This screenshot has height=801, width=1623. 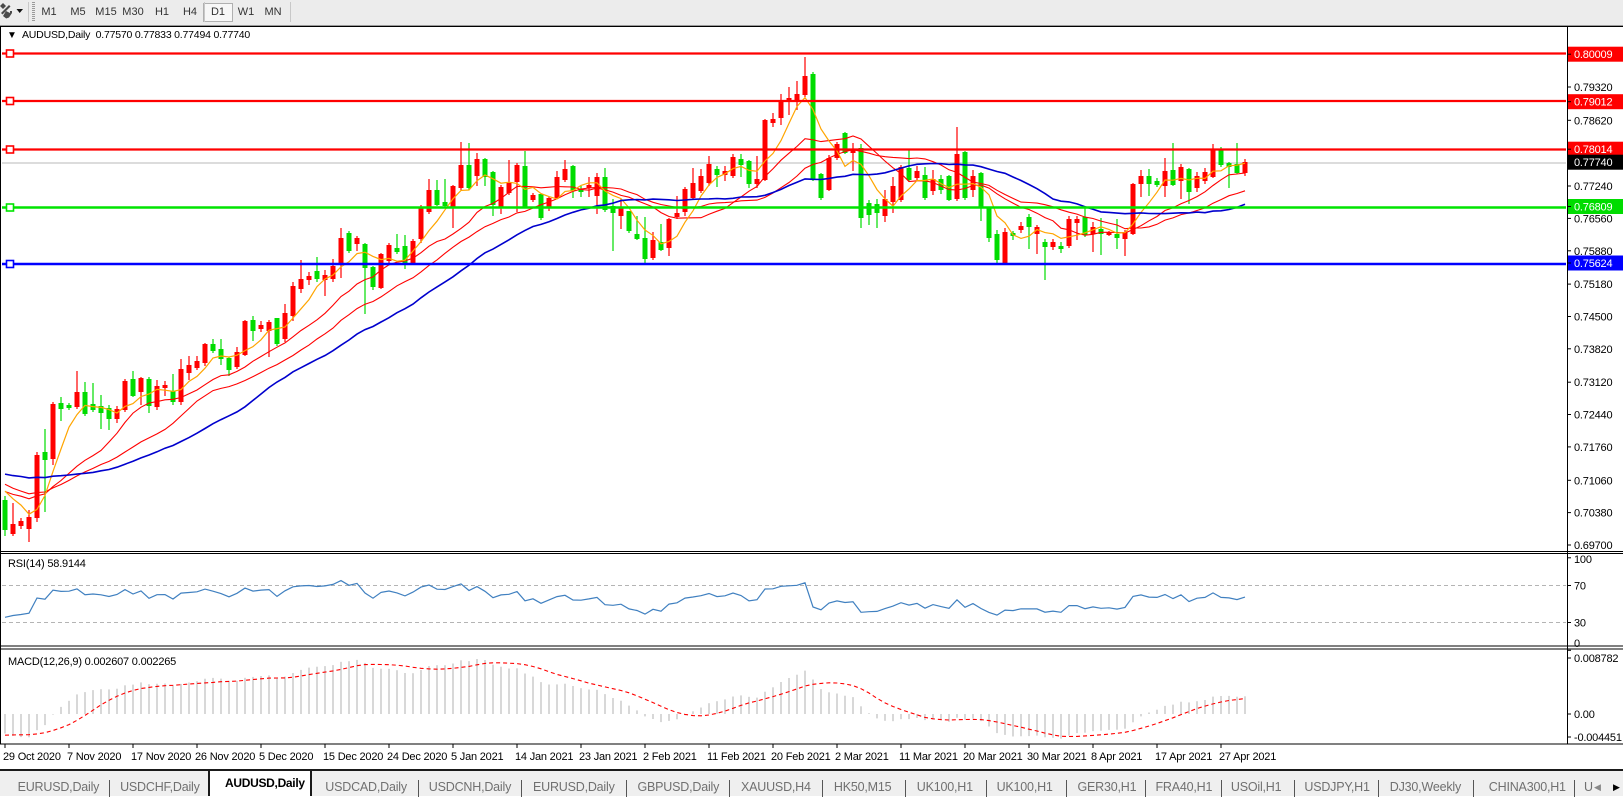 What do you see at coordinates (801, 757) in the screenshot?
I see `svg-text: 20 Feb 2021` at bounding box center [801, 757].